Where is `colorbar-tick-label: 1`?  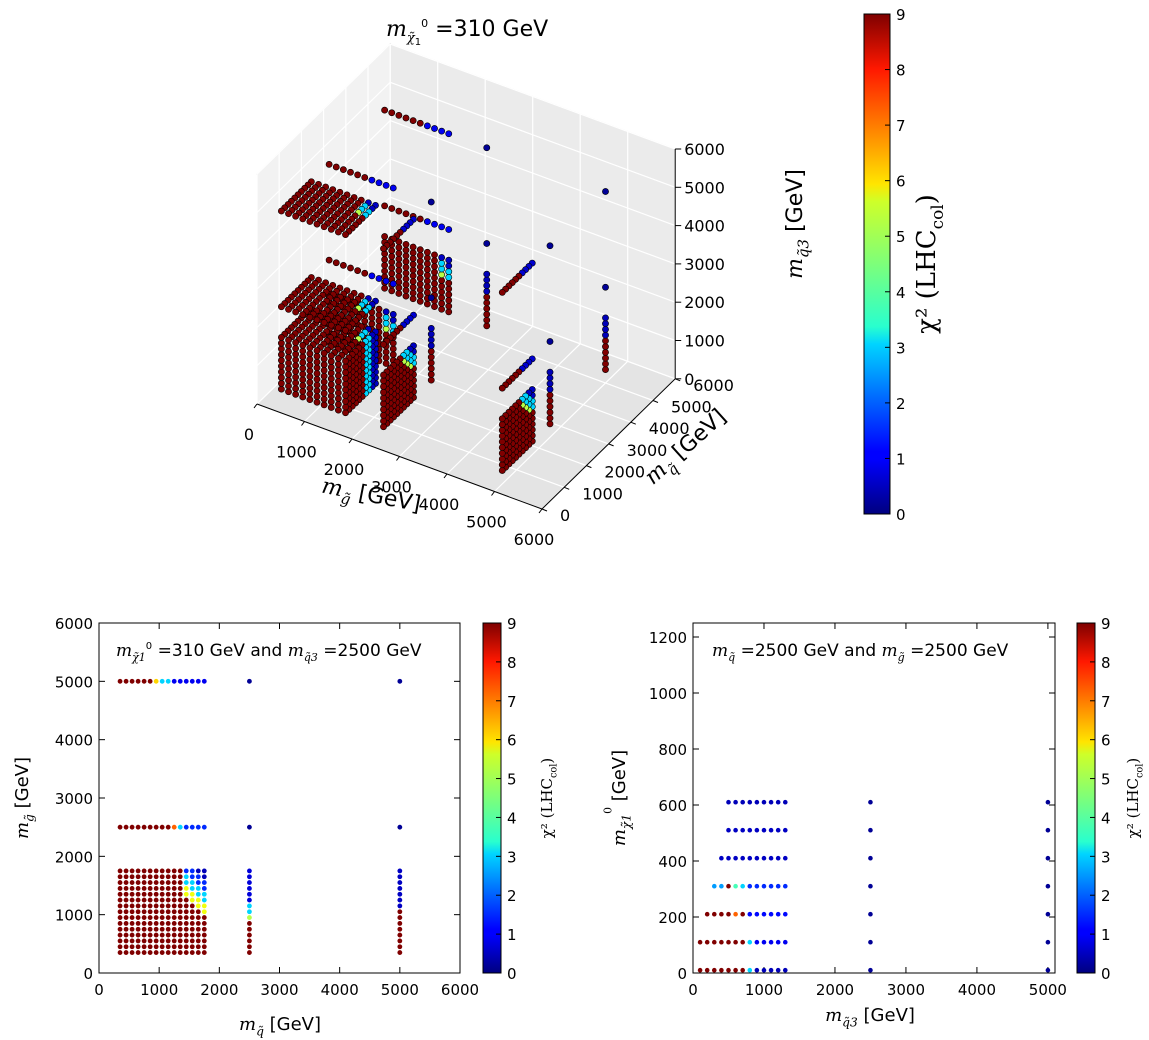 colorbar-tick-label: 1 is located at coordinates (512, 935).